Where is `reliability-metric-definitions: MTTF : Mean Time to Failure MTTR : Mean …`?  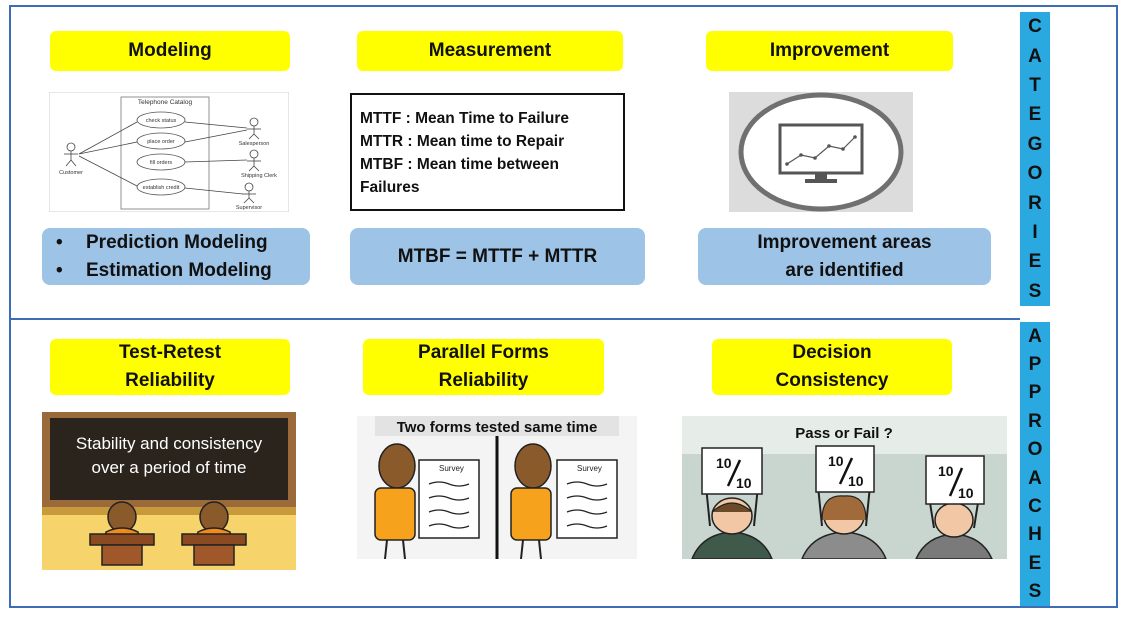 reliability-metric-definitions: MTTF : Mean Time to Failure MTTR : Mean … is located at coordinates (487, 152).